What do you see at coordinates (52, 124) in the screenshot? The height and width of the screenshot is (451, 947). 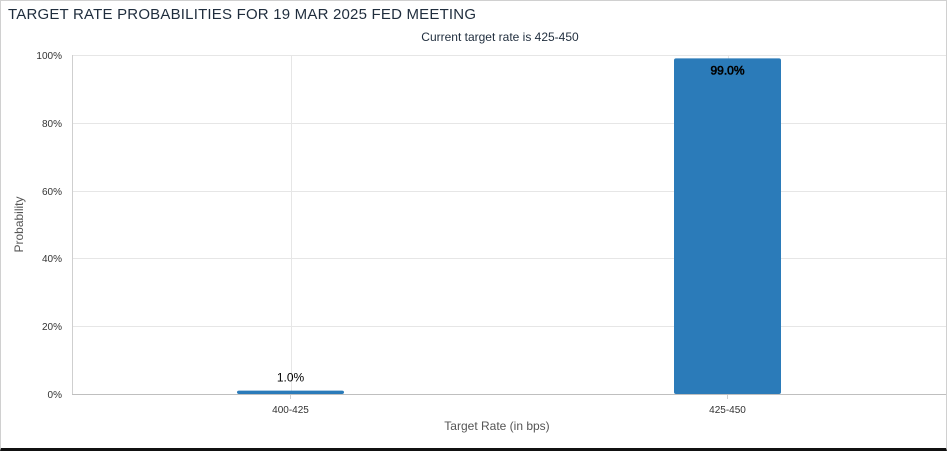 I see `y-tick-label: 80%` at bounding box center [52, 124].